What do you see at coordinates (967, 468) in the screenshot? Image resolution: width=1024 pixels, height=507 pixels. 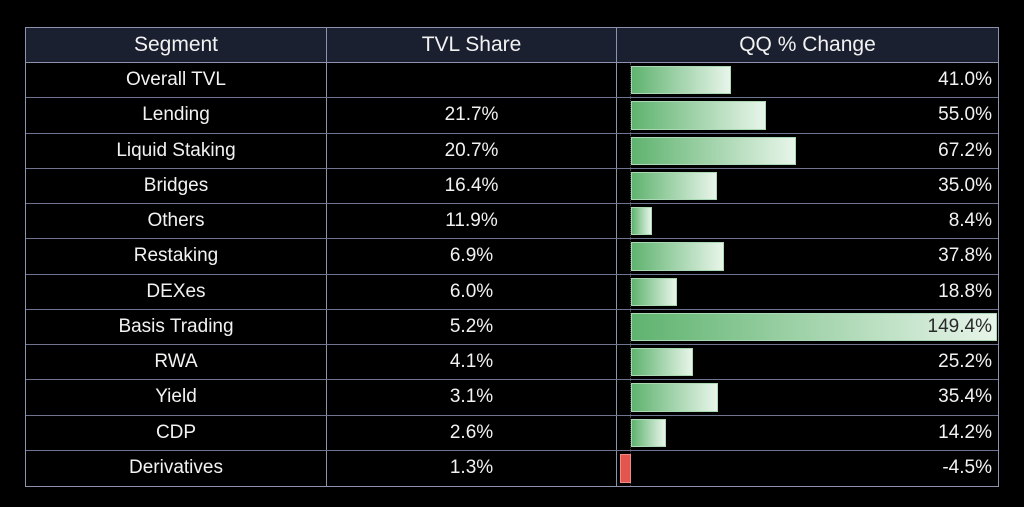 I see `qq-change-value: -4.5%` at bounding box center [967, 468].